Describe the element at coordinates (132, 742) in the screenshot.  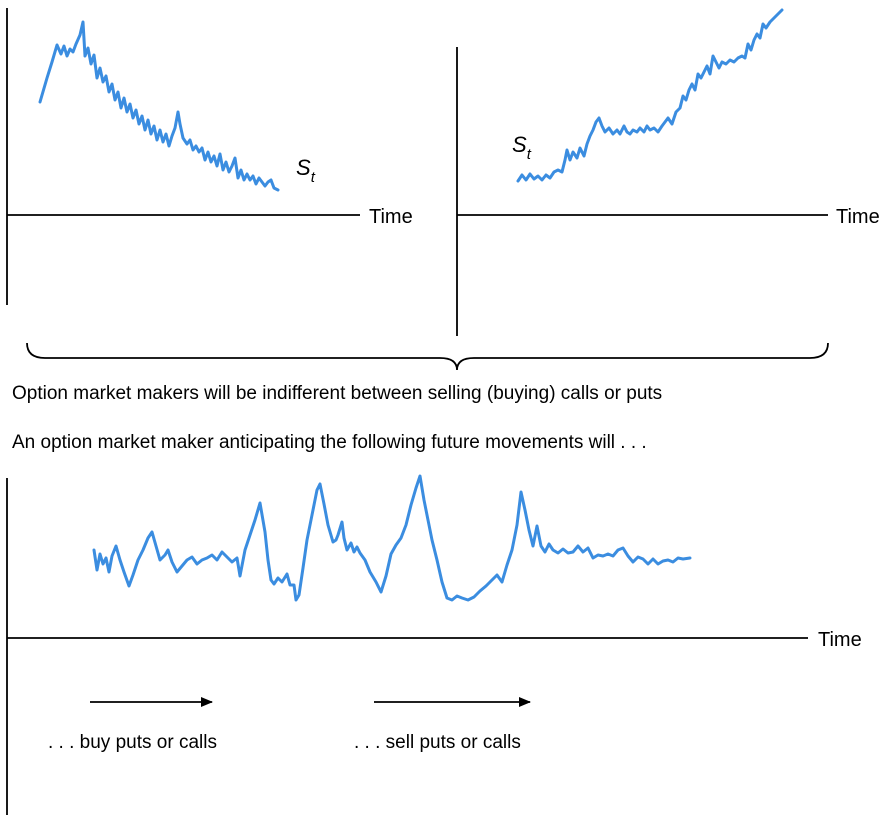
I see `buy-puts-or-calls-label: . . . buy puts or calls` at that location.